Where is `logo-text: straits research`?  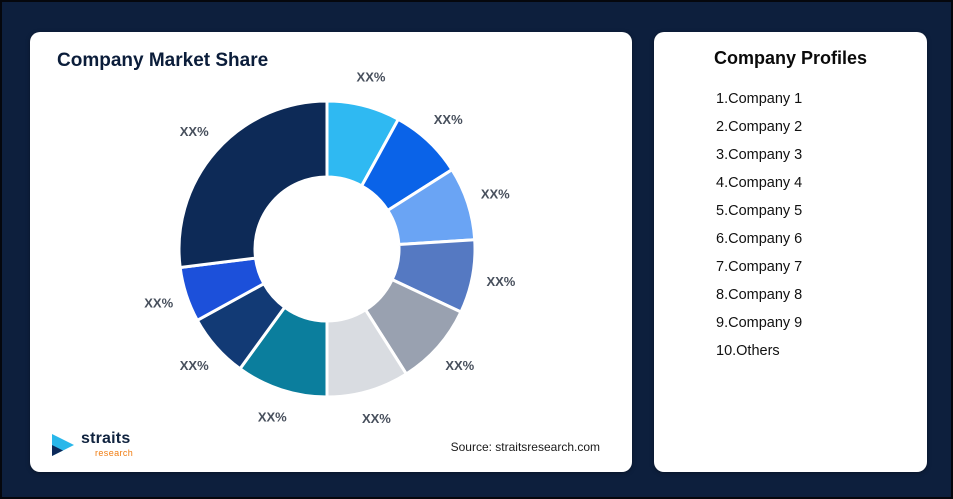 logo-text: straits research is located at coordinates (107, 444).